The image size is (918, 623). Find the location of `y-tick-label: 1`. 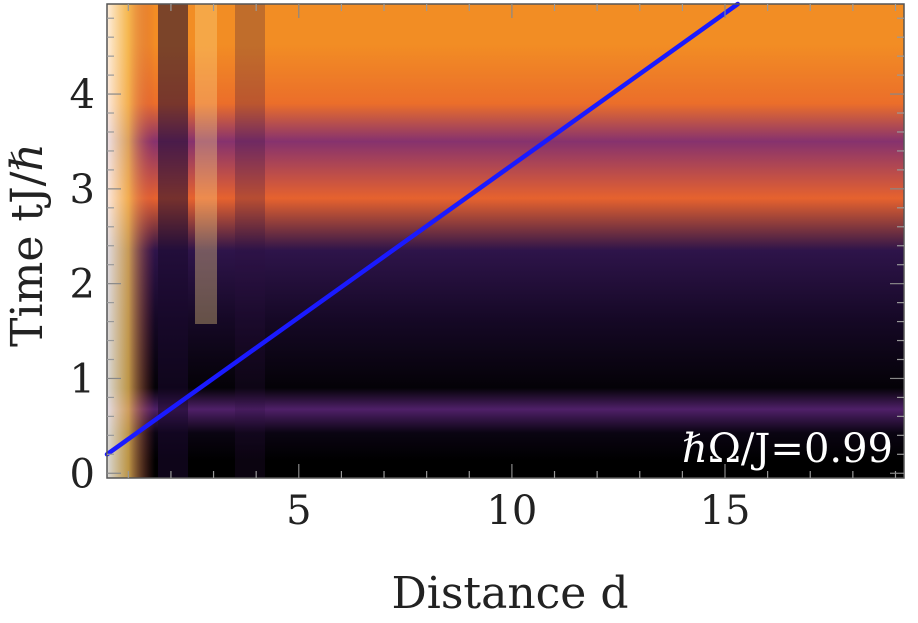

y-tick-label: 1 is located at coordinates (82, 379).